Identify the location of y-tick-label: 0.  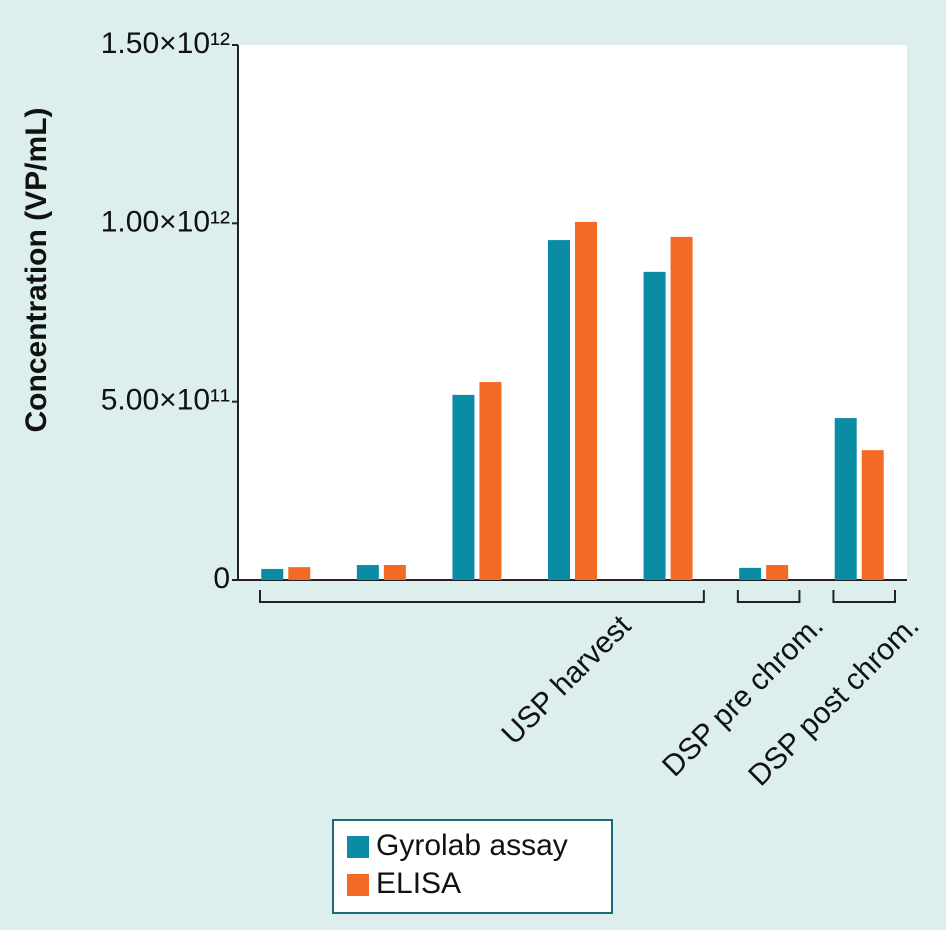
(221, 578).